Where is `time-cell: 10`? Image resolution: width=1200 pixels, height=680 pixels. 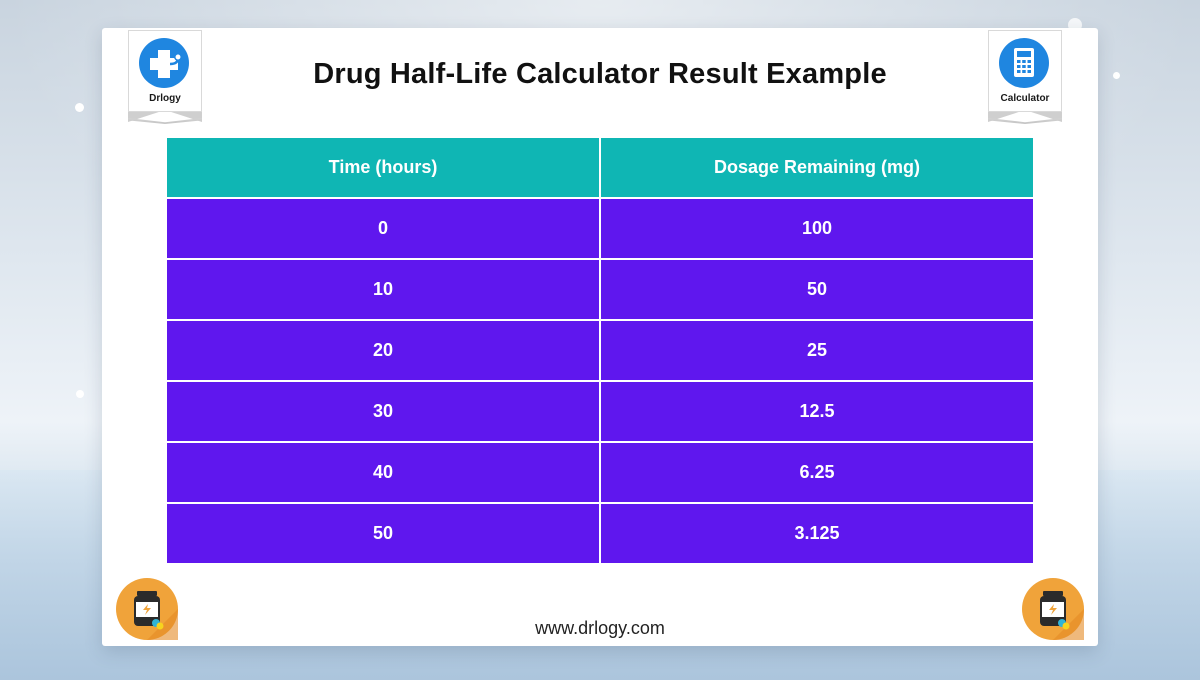
time-cell: 10 is located at coordinates (383, 289).